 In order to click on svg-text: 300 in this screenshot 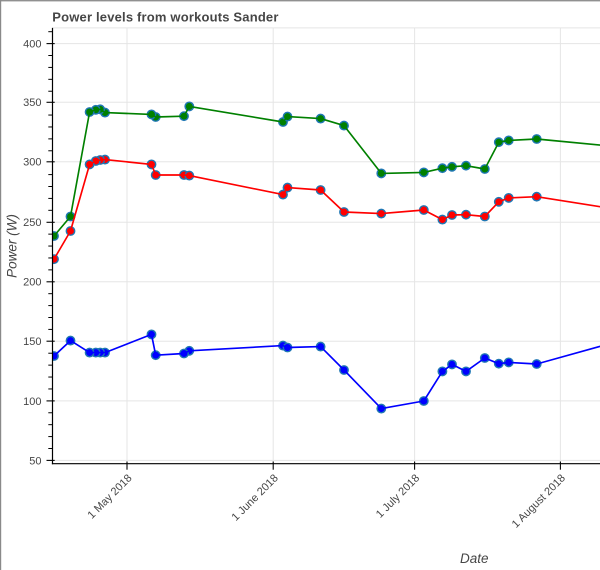, I will do `click(32, 163)`.